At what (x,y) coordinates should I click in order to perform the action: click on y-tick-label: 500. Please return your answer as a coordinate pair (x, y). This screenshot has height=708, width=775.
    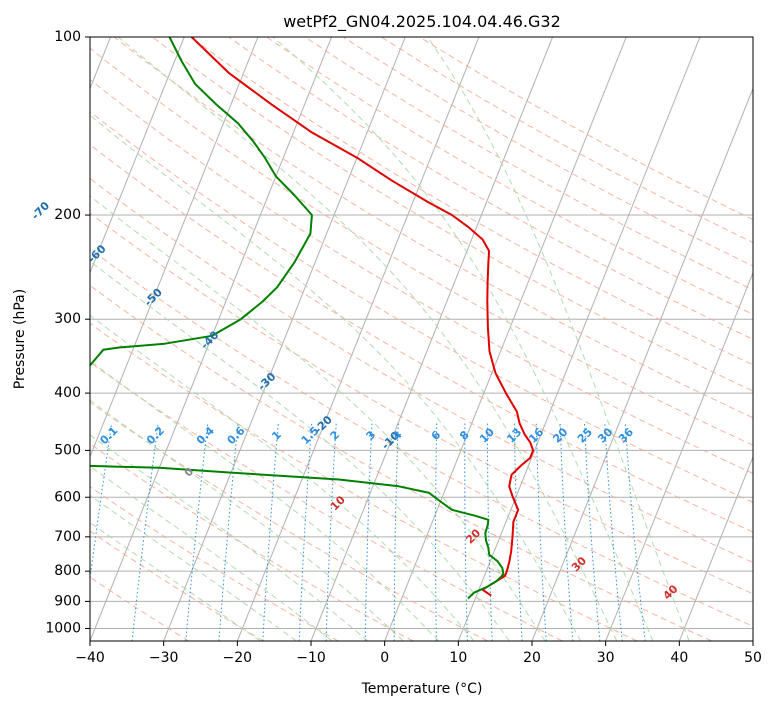
    Looking at the image, I should click on (67, 450).